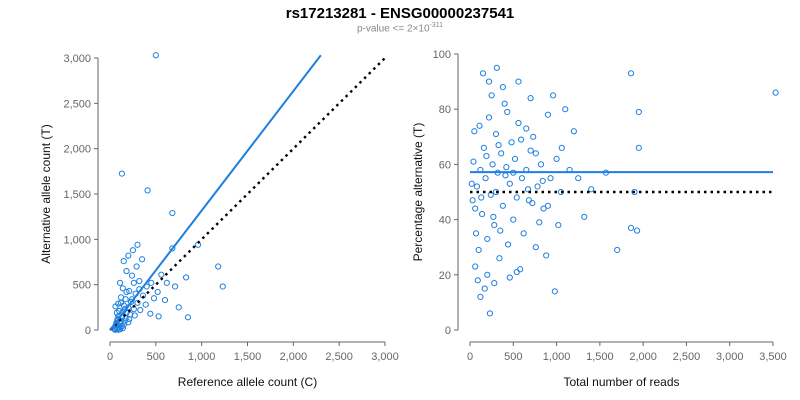  What do you see at coordinates (621, 382) in the screenshot?
I see `right-x-axis-label: Total number of reads` at bounding box center [621, 382].